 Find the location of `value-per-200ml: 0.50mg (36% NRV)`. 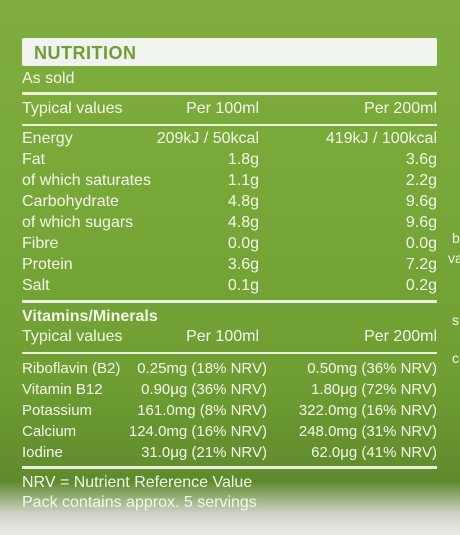

value-per-200ml: 0.50mg (36% NRV) is located at coordinates (372, 368).